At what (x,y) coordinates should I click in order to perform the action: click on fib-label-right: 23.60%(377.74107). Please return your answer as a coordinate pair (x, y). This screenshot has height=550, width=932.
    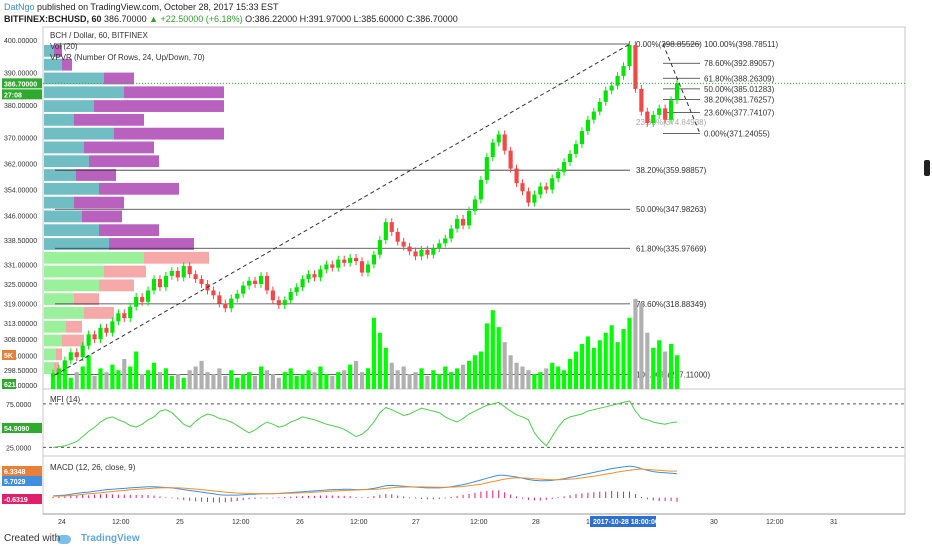
    Looking at the image, I should click on (739, 112).